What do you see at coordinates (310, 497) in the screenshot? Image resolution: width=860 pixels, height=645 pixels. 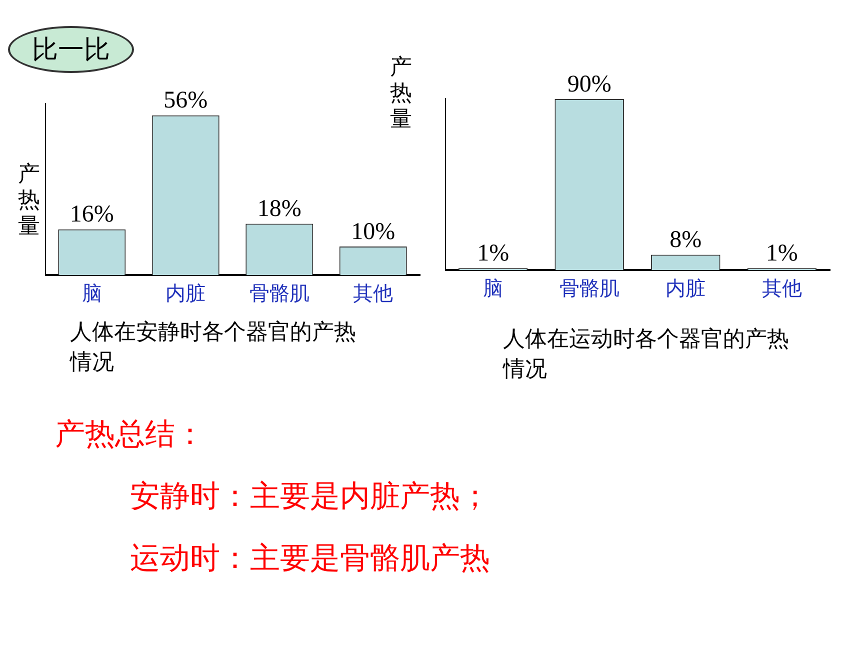 I see `text: 安静时：主要是内脏产热；` at bounding box center [310, 497].